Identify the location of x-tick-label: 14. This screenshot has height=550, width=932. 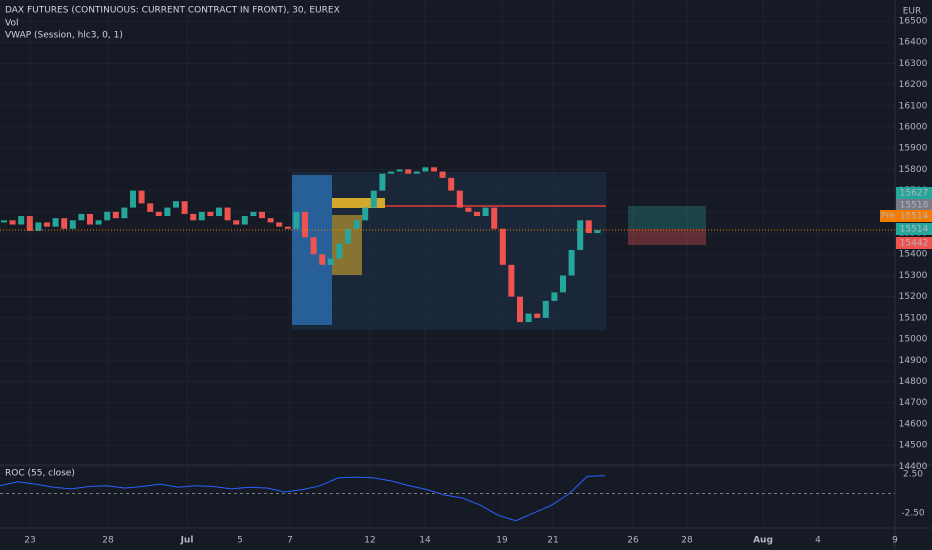
(425, 541).